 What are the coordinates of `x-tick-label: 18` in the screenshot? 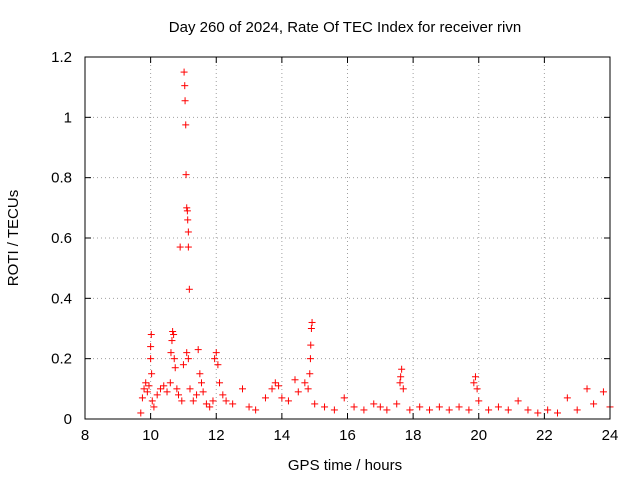 It's located at (413, 435).